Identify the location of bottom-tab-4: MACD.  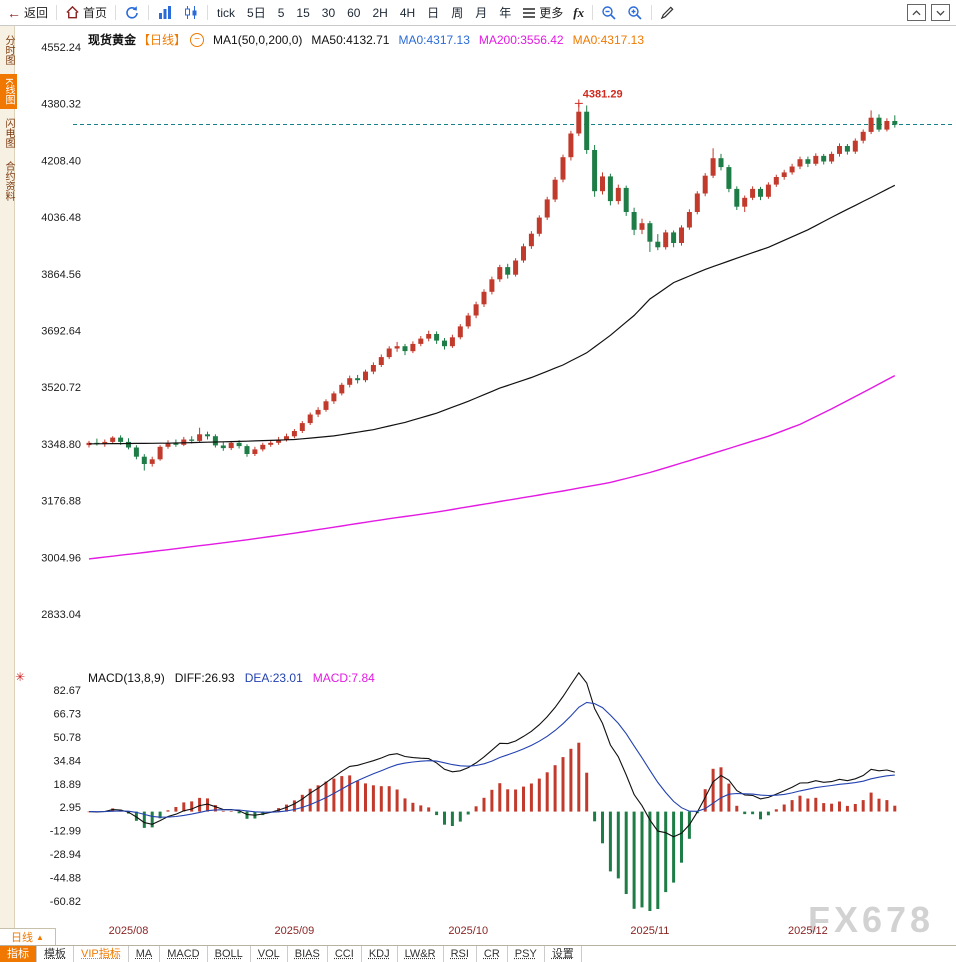
(184, 954).